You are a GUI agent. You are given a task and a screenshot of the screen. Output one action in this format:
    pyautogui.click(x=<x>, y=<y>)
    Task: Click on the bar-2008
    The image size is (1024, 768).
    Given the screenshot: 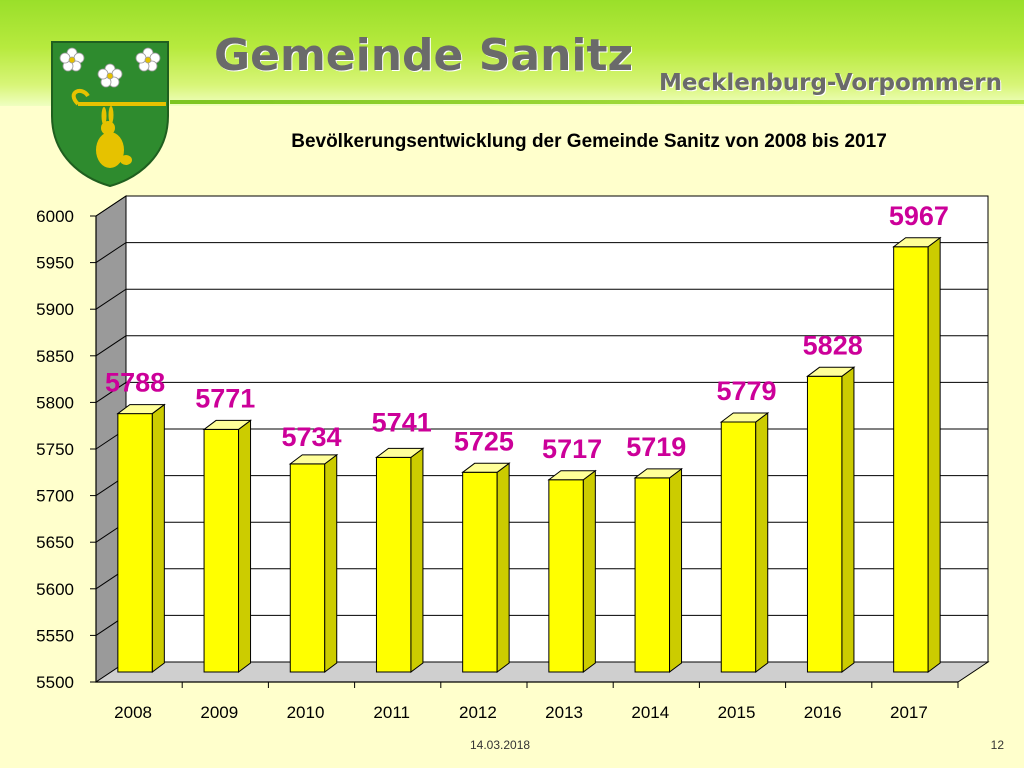 What is the action you would take?
    pyautogui.click(x=135, y=543)
    